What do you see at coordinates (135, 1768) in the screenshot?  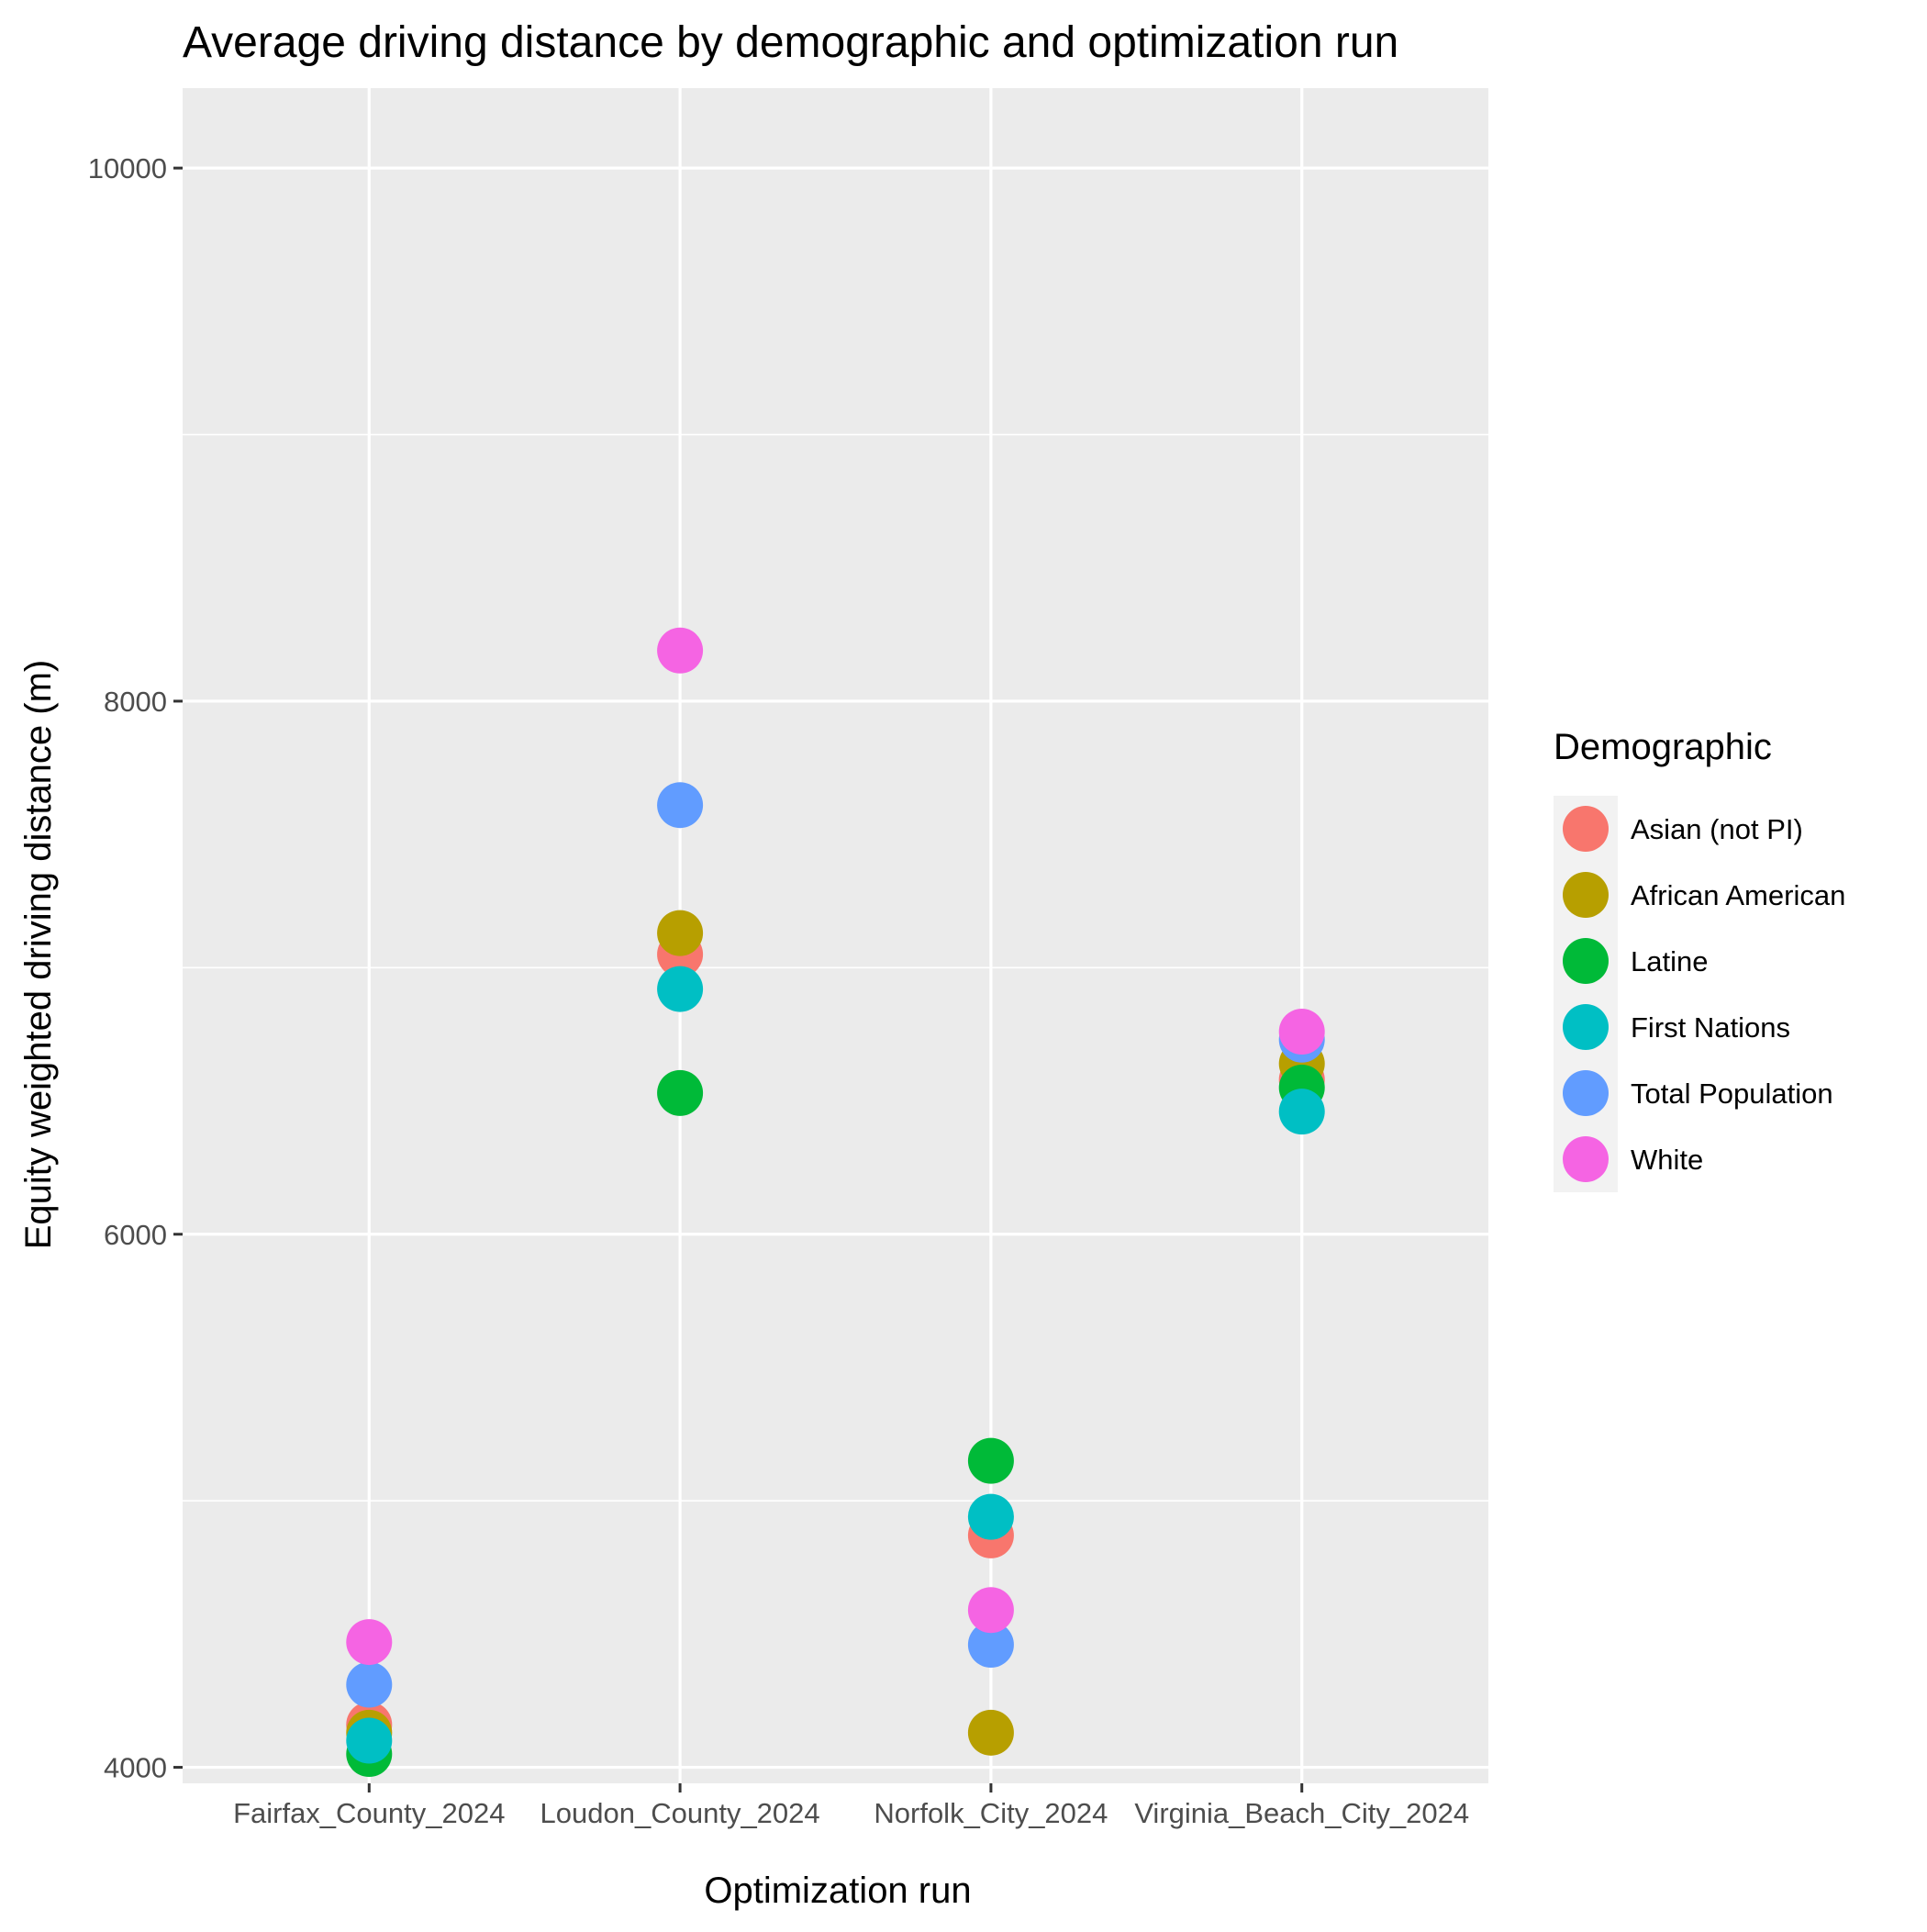 I see `y-tick-label: 4000` at bounding box center [135, 1768].